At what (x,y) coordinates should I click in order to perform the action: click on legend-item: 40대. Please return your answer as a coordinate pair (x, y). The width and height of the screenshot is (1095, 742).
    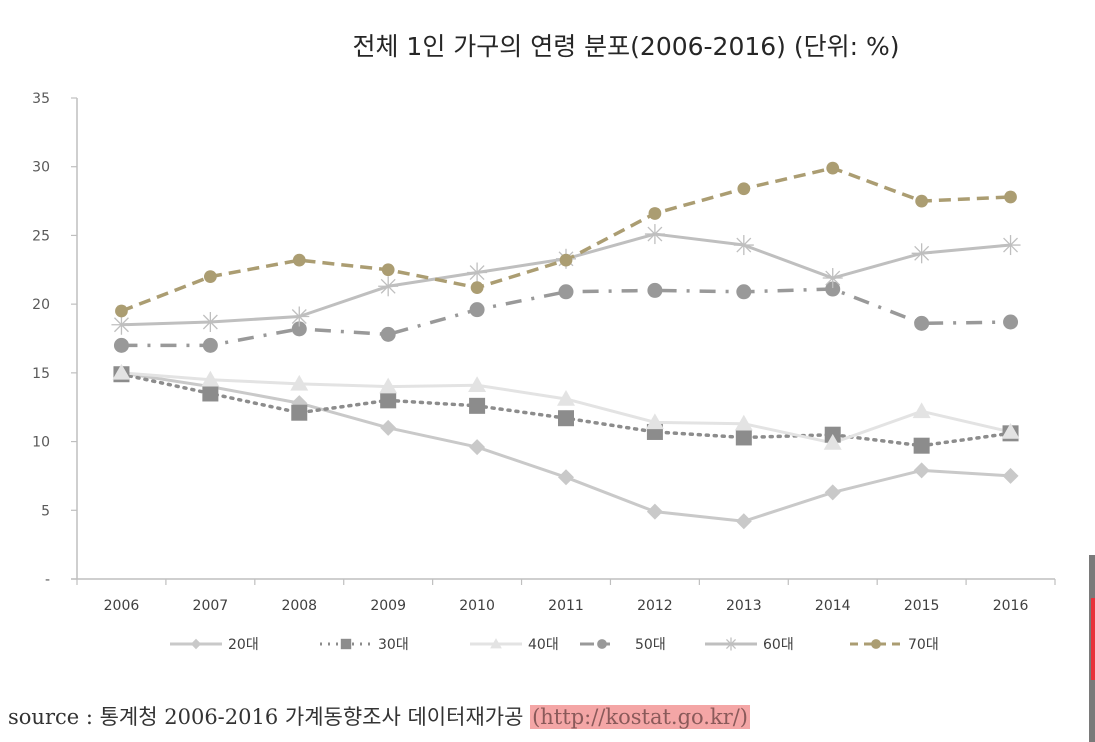
    Looking at the image, I should click on (514, 645).